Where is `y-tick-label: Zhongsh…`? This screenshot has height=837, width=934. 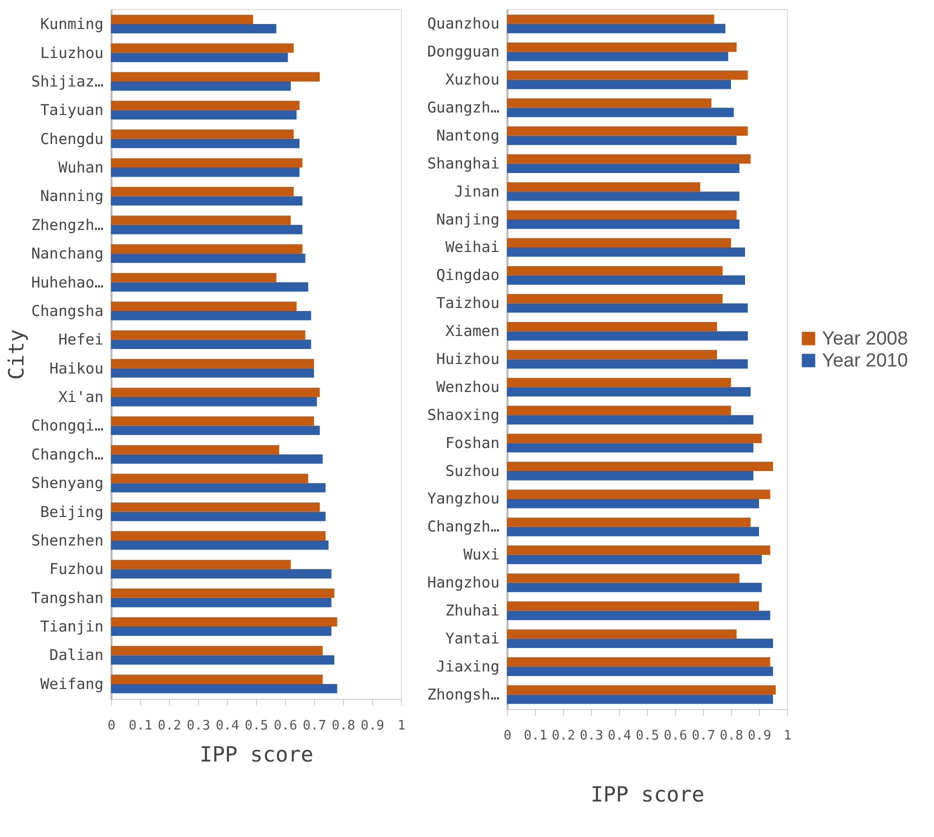 y-tick-label: Zhongsh… is located at coordinates (463, 694).